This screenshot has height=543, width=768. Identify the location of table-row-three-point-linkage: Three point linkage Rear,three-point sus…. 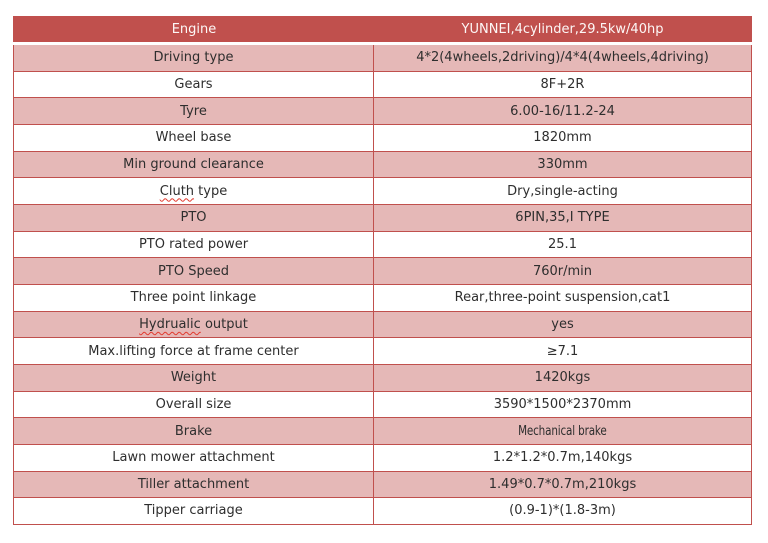
(382, 298).